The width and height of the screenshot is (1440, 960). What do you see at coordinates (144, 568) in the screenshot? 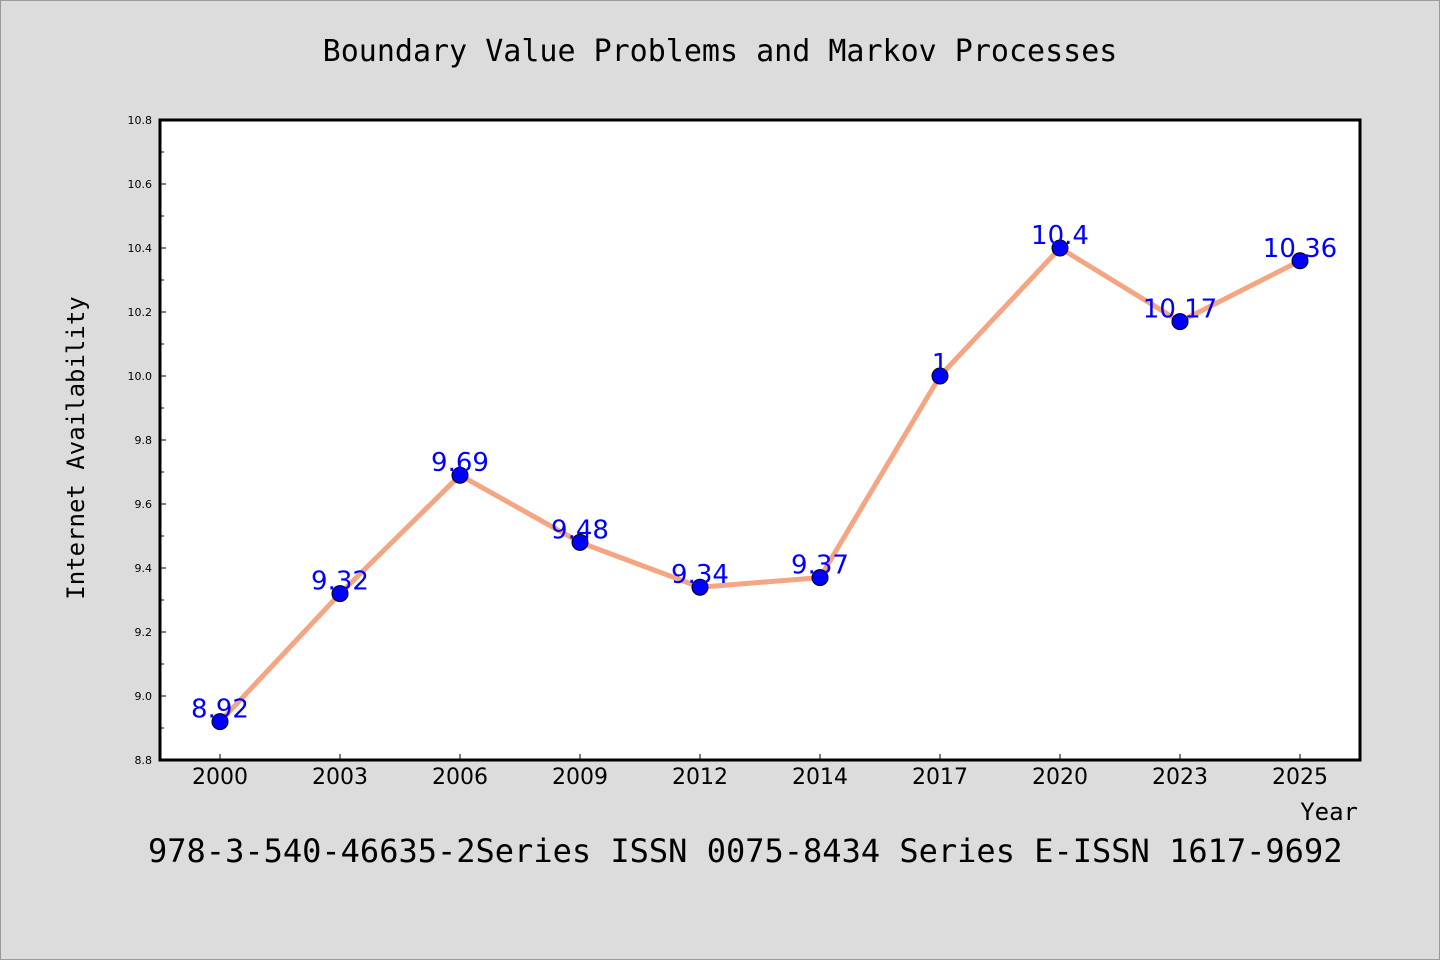
I see `y-tick-label: 9.4` at bounding box center [144, 568].